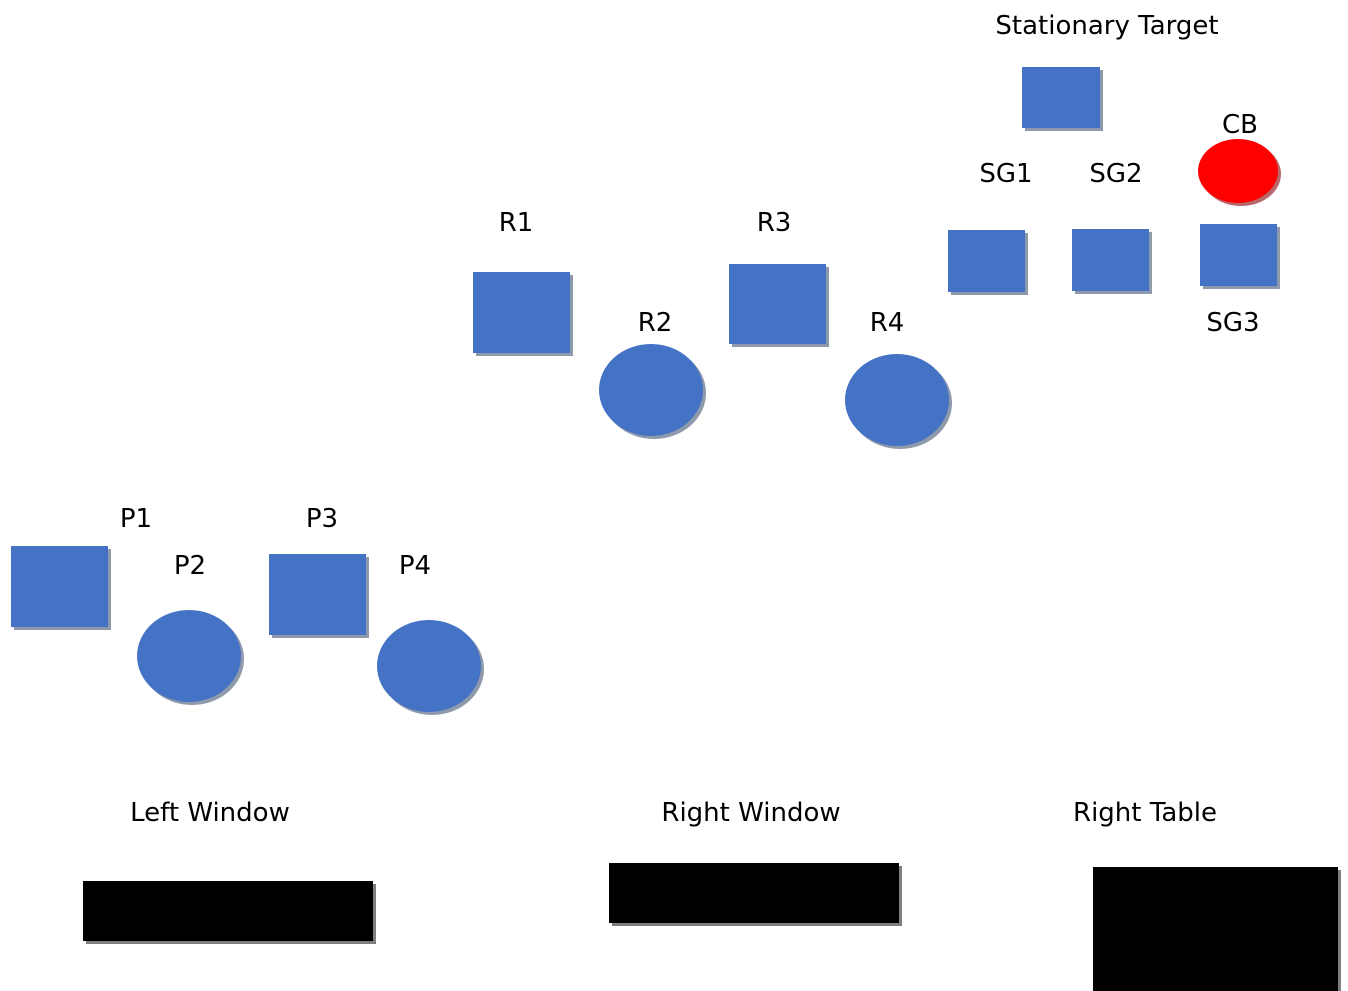 The width and height of the screenshot is (1348, 991). What do you see at coordinates (777, 304) in the screenshot?
I see `r3-square` at bounding box center [777, 304].